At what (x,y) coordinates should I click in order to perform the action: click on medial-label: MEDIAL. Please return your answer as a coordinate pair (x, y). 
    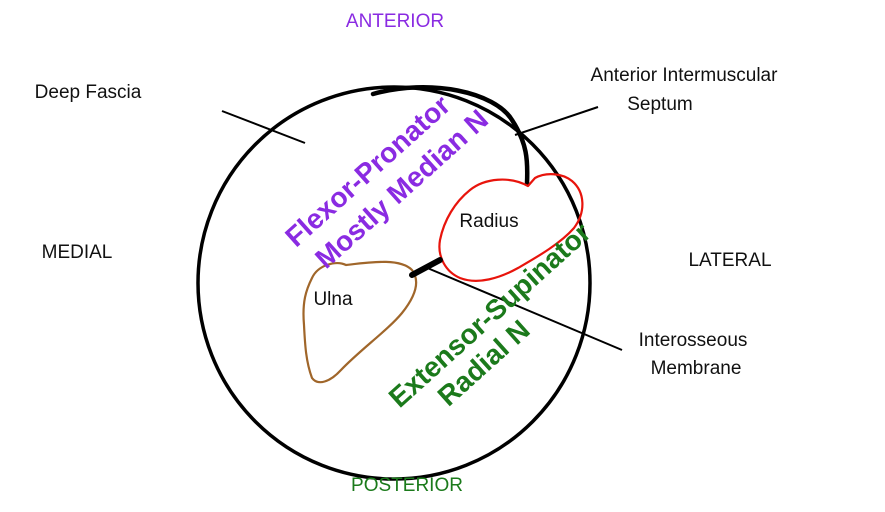
    Looking at the image, I should click on (77, 252).